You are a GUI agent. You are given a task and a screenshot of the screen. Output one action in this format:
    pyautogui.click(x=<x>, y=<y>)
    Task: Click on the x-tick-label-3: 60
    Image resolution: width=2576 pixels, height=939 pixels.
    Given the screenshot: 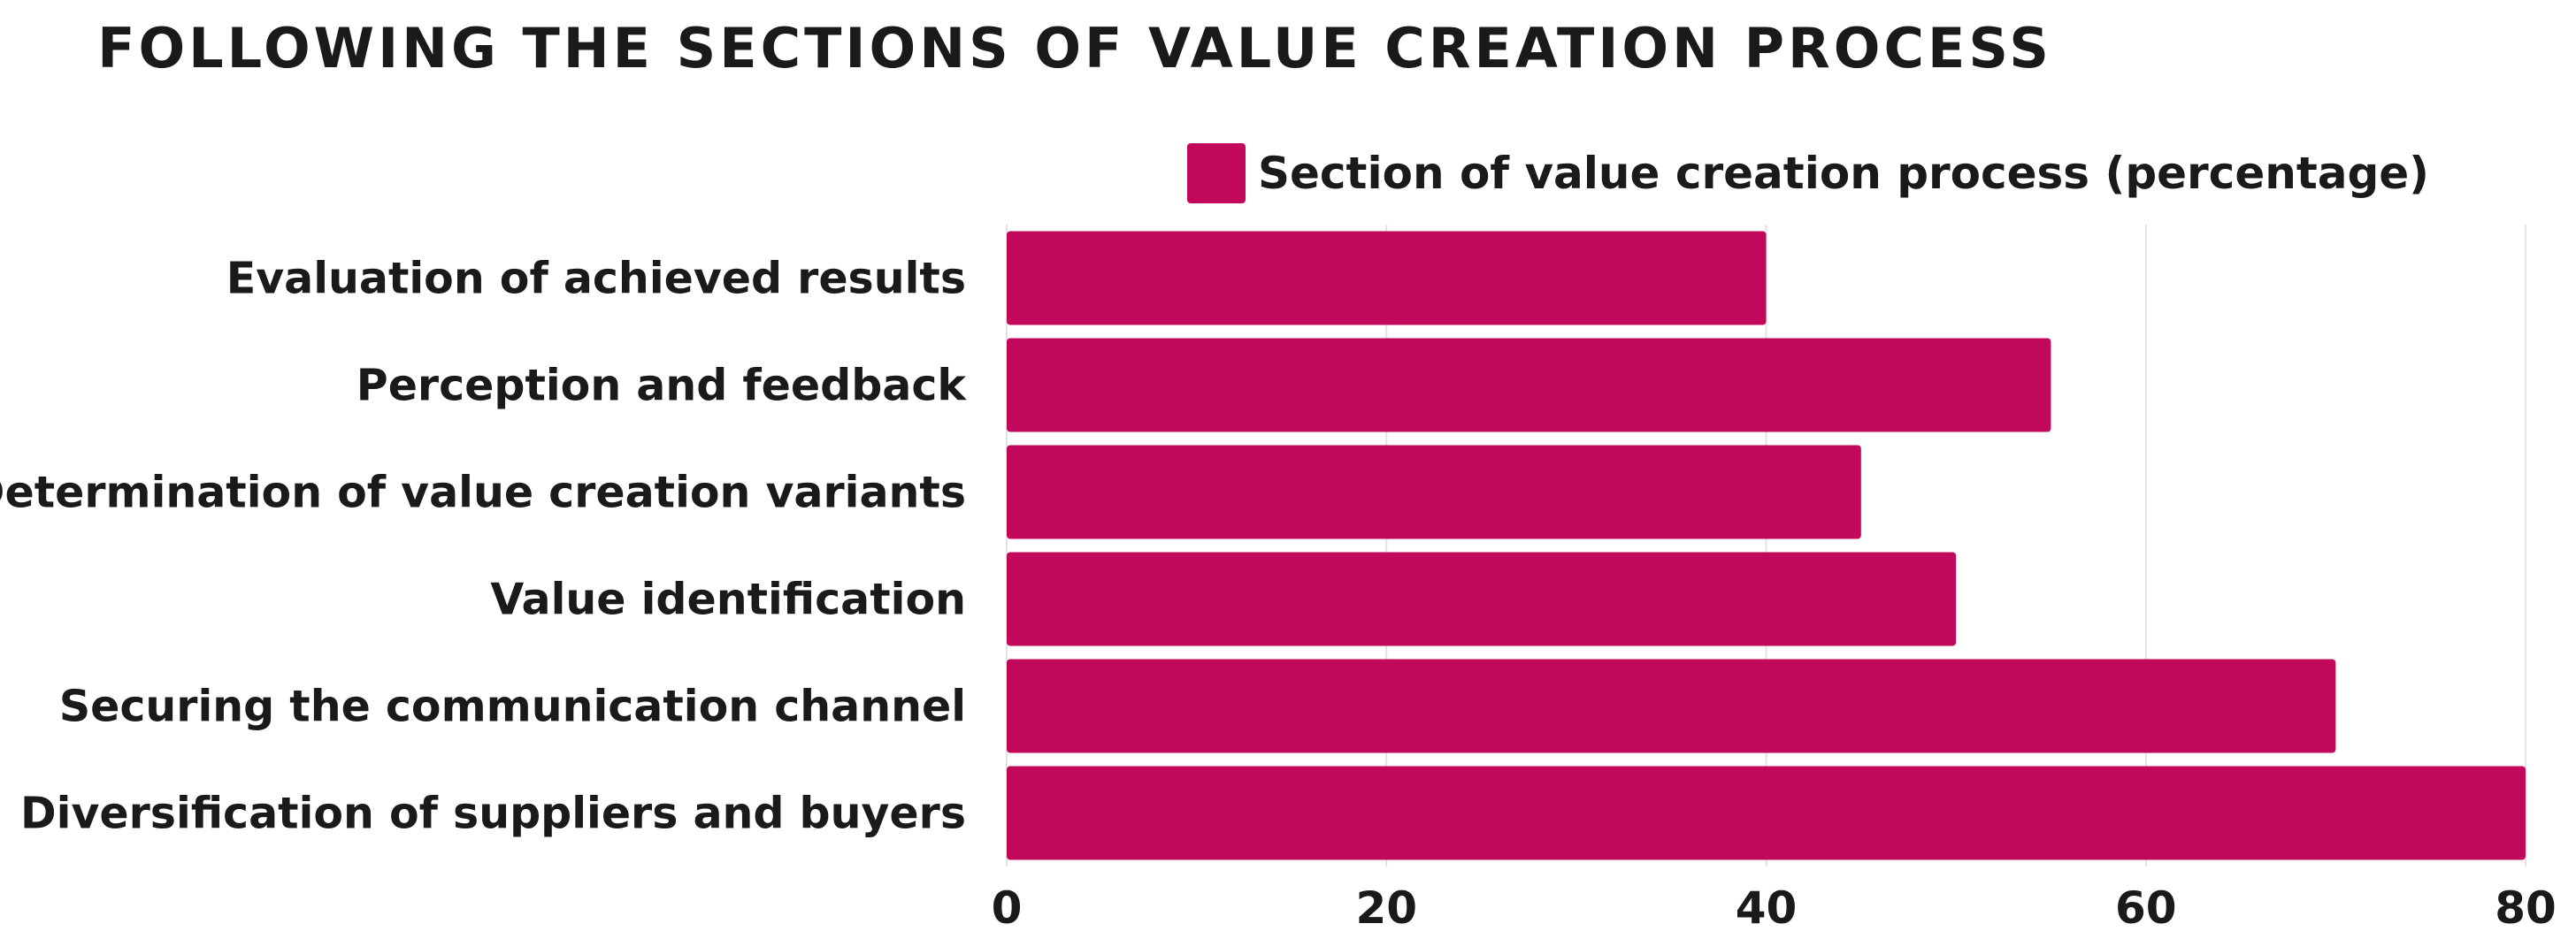 What is the action you would take?
    pyautogui.click(x=2146, y=908)
    